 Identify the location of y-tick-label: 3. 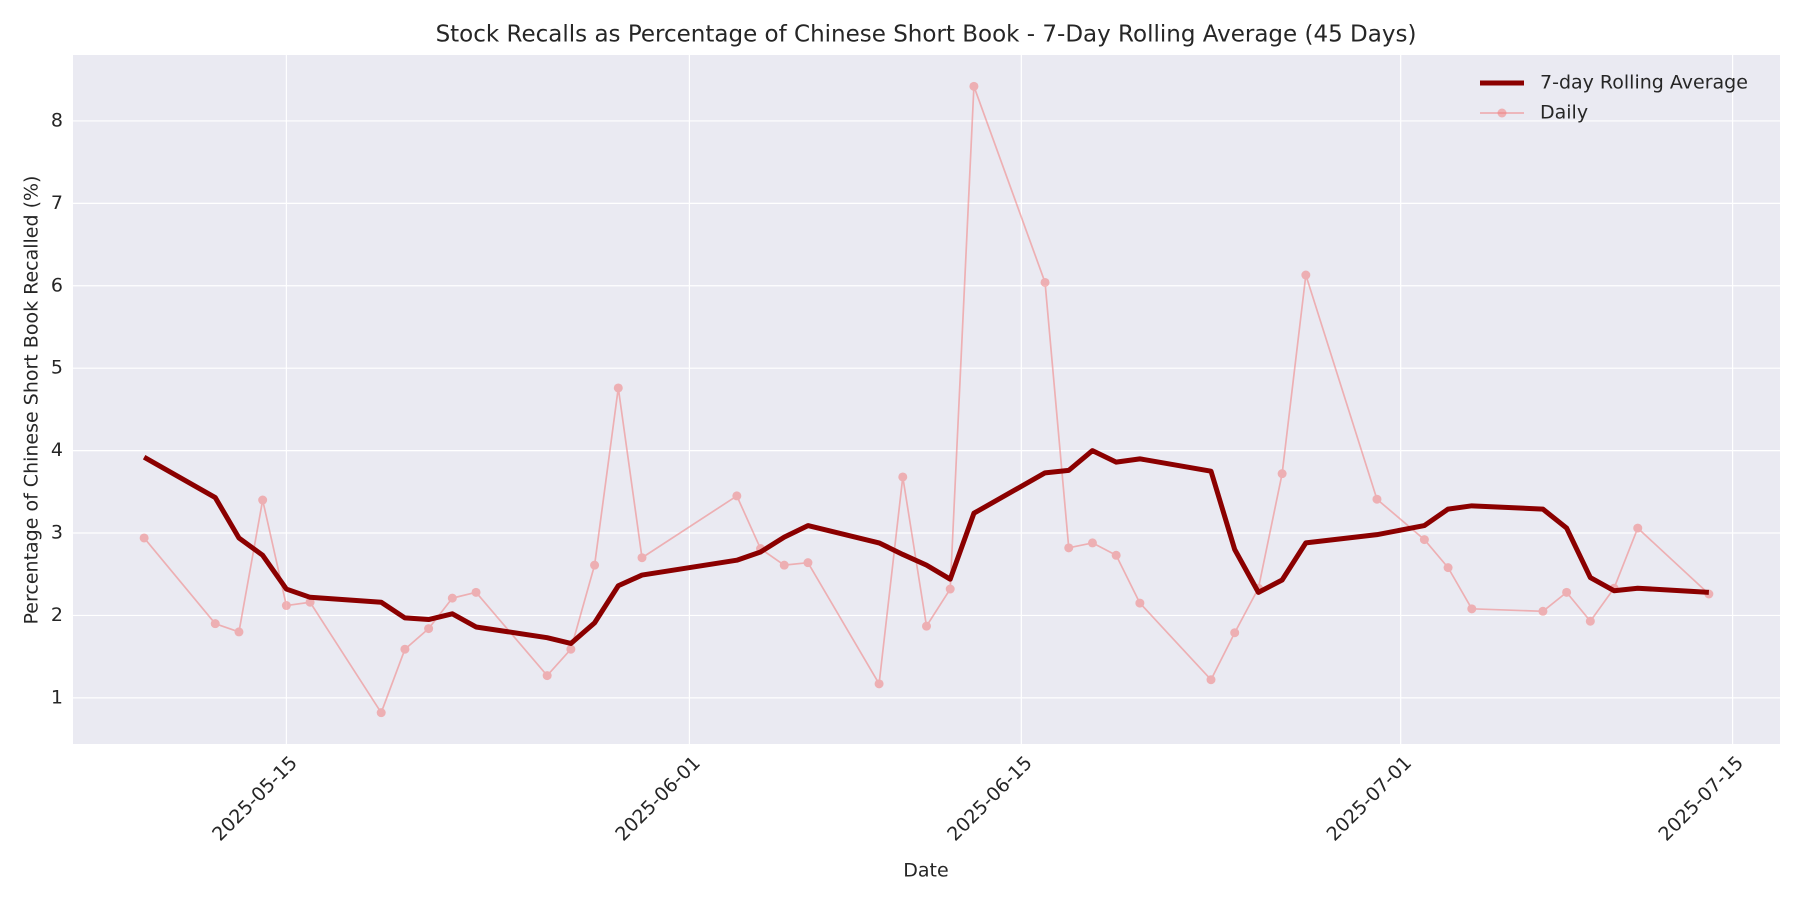
(57, 533).